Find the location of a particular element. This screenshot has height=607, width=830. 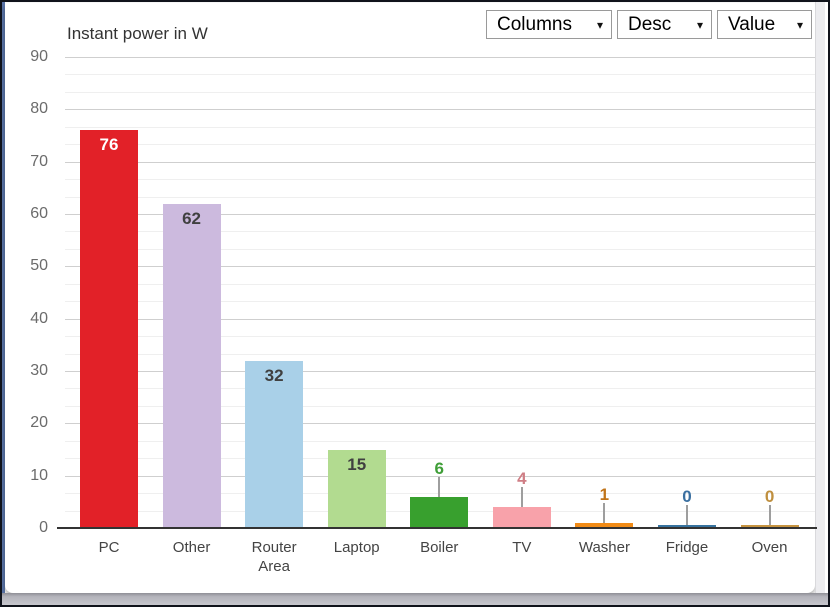

x-axis-label: Fridge is located at coordinates (687, 547).